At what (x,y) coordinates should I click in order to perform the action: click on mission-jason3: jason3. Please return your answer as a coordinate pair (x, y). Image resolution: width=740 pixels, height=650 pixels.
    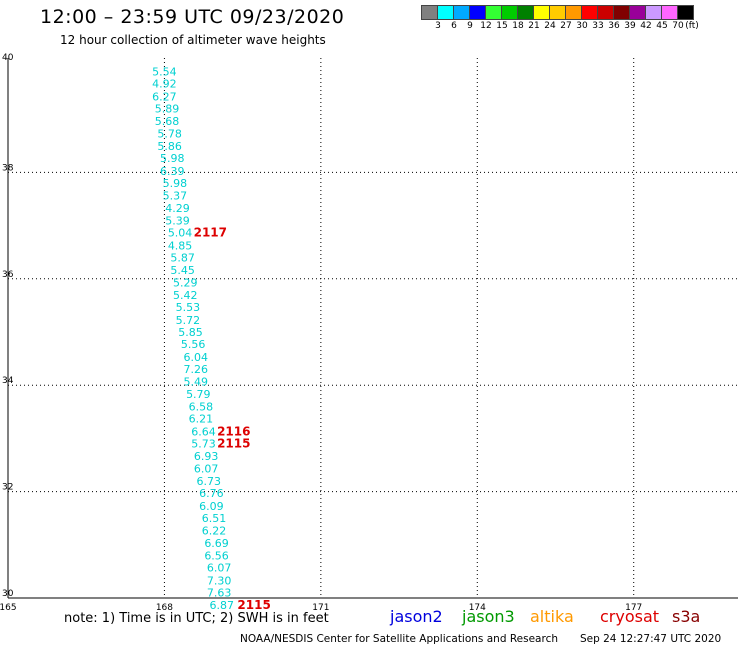
    Looking at the image, I should click on (488, 616).